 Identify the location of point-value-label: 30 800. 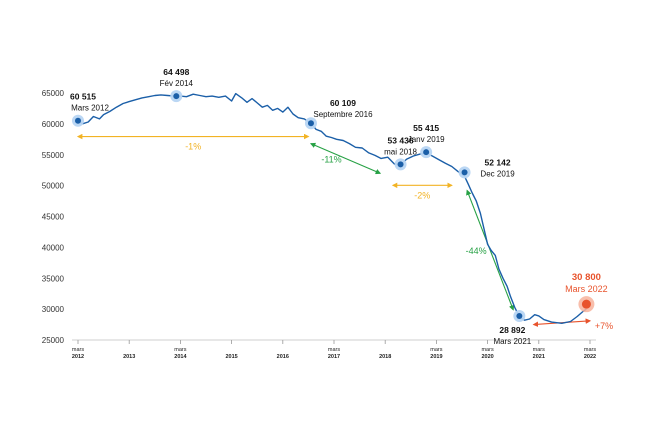
(586, 277).